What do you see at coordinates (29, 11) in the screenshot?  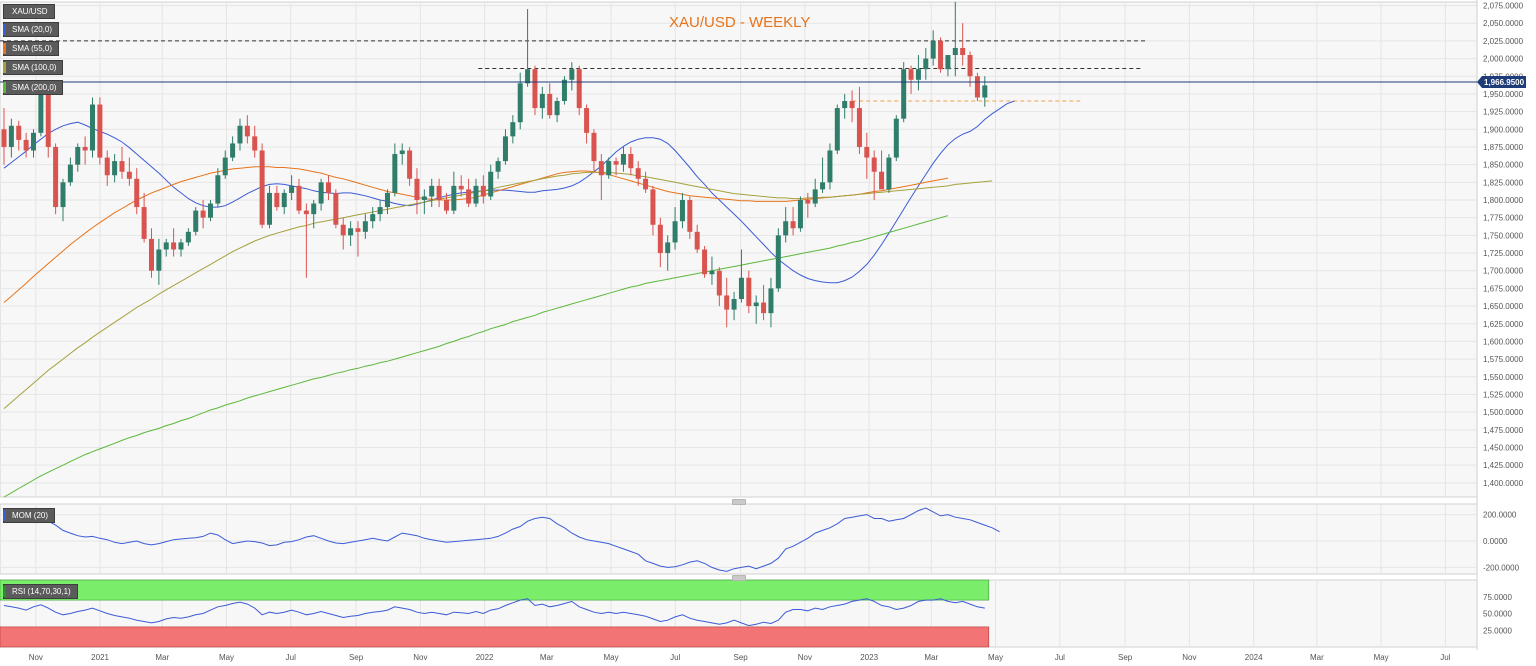 I see `symbol-tag: XAU/USD` at bounding box center [29, 11].